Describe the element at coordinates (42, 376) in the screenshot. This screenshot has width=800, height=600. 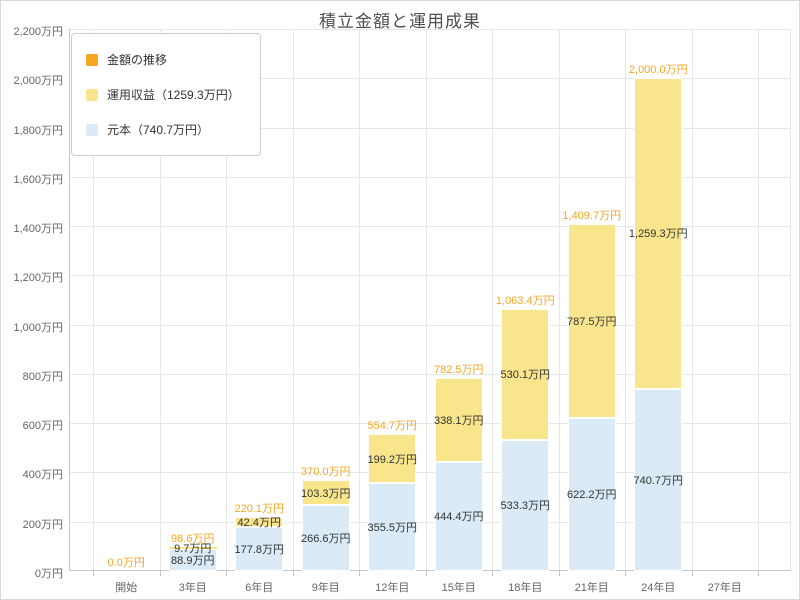
I see `y-axis-label: 800万円` at that location.